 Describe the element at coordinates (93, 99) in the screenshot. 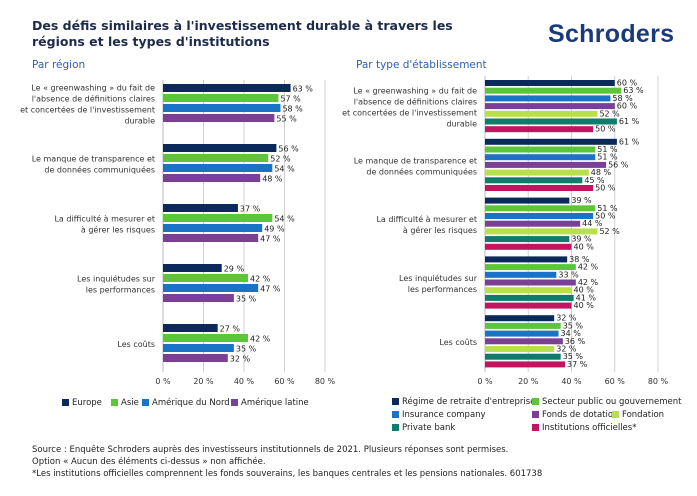

I see `category-label: l'absence de définitions claires` at that location.